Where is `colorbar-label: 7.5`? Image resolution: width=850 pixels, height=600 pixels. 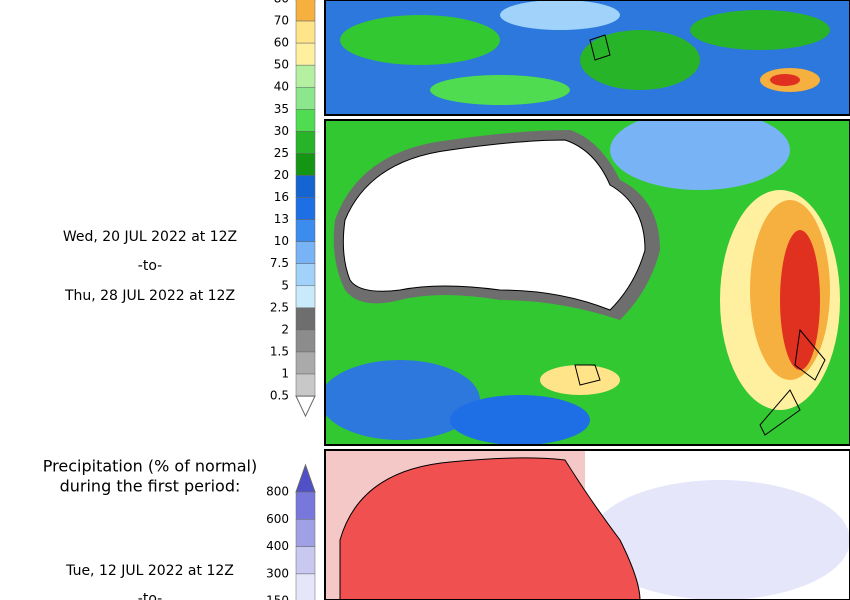
colorbar-label: 7.5 is located at coordinates (279, 263).